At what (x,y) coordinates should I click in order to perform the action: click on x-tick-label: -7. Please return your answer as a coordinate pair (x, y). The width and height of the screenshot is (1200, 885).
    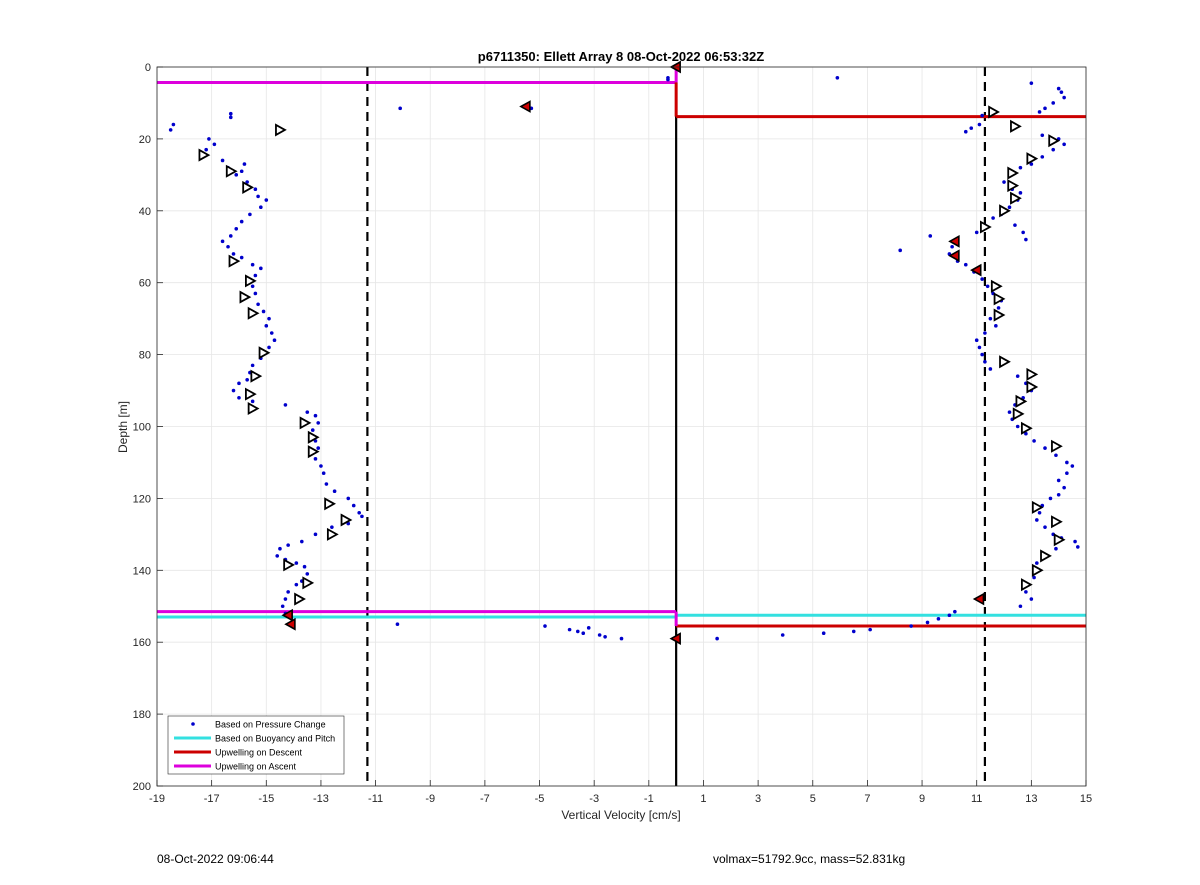
    Looking at the image, I should click on (485, 799).